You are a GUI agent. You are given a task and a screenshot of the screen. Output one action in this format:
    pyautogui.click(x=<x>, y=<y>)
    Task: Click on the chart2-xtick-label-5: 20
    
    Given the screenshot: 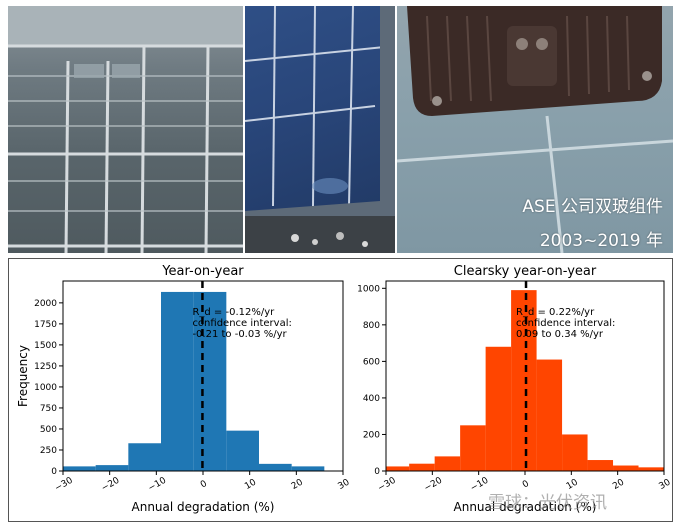 What is the action you would take?
    pyautogui.click(x=618, y=484)
    